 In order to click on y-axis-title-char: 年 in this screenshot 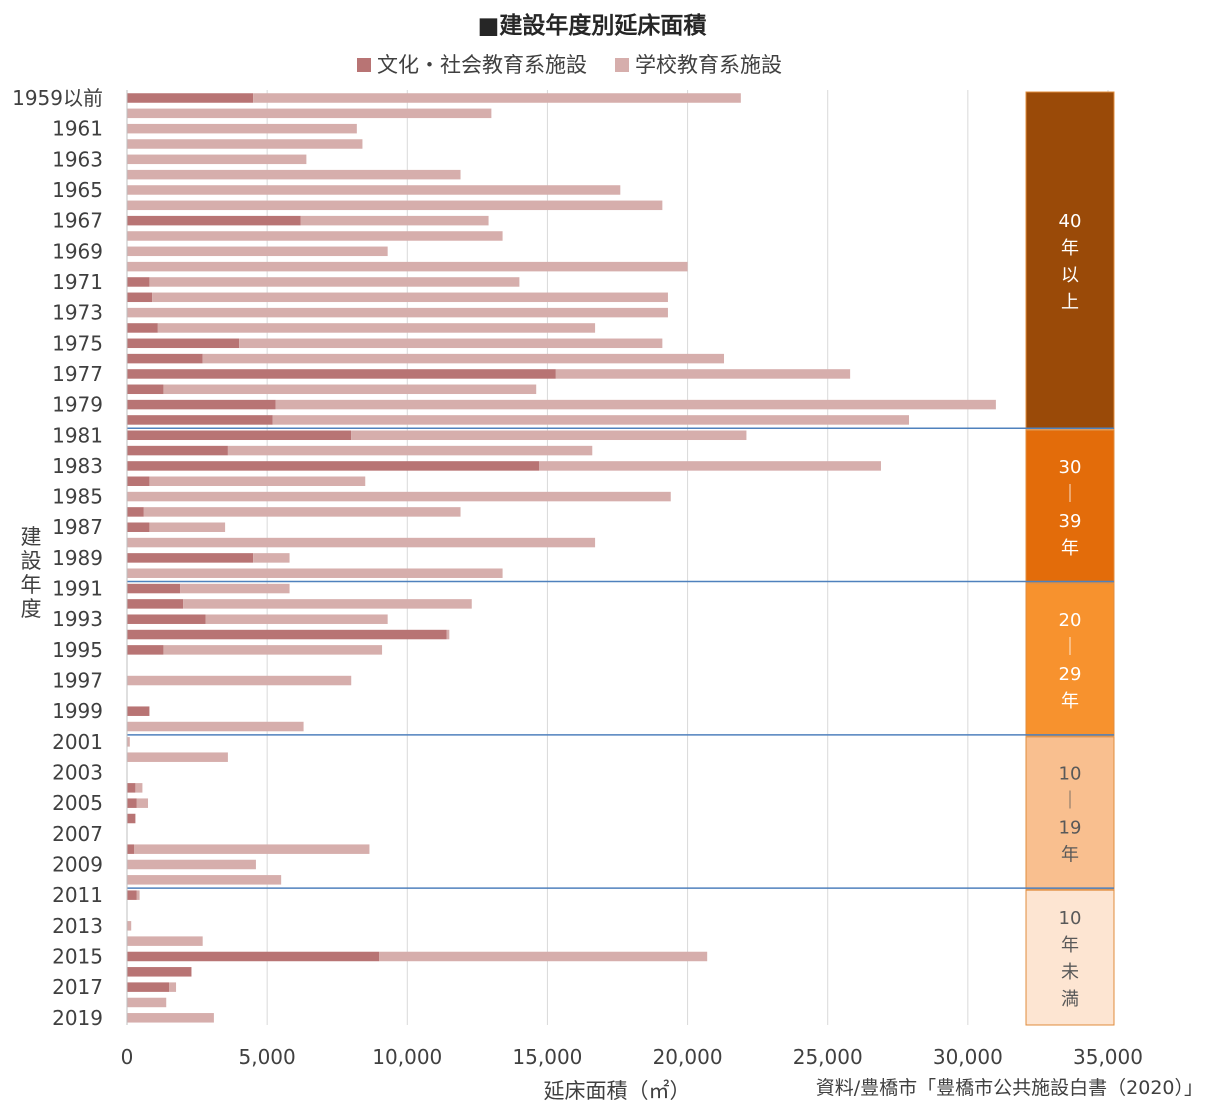, I will do `click(31, 585)`.